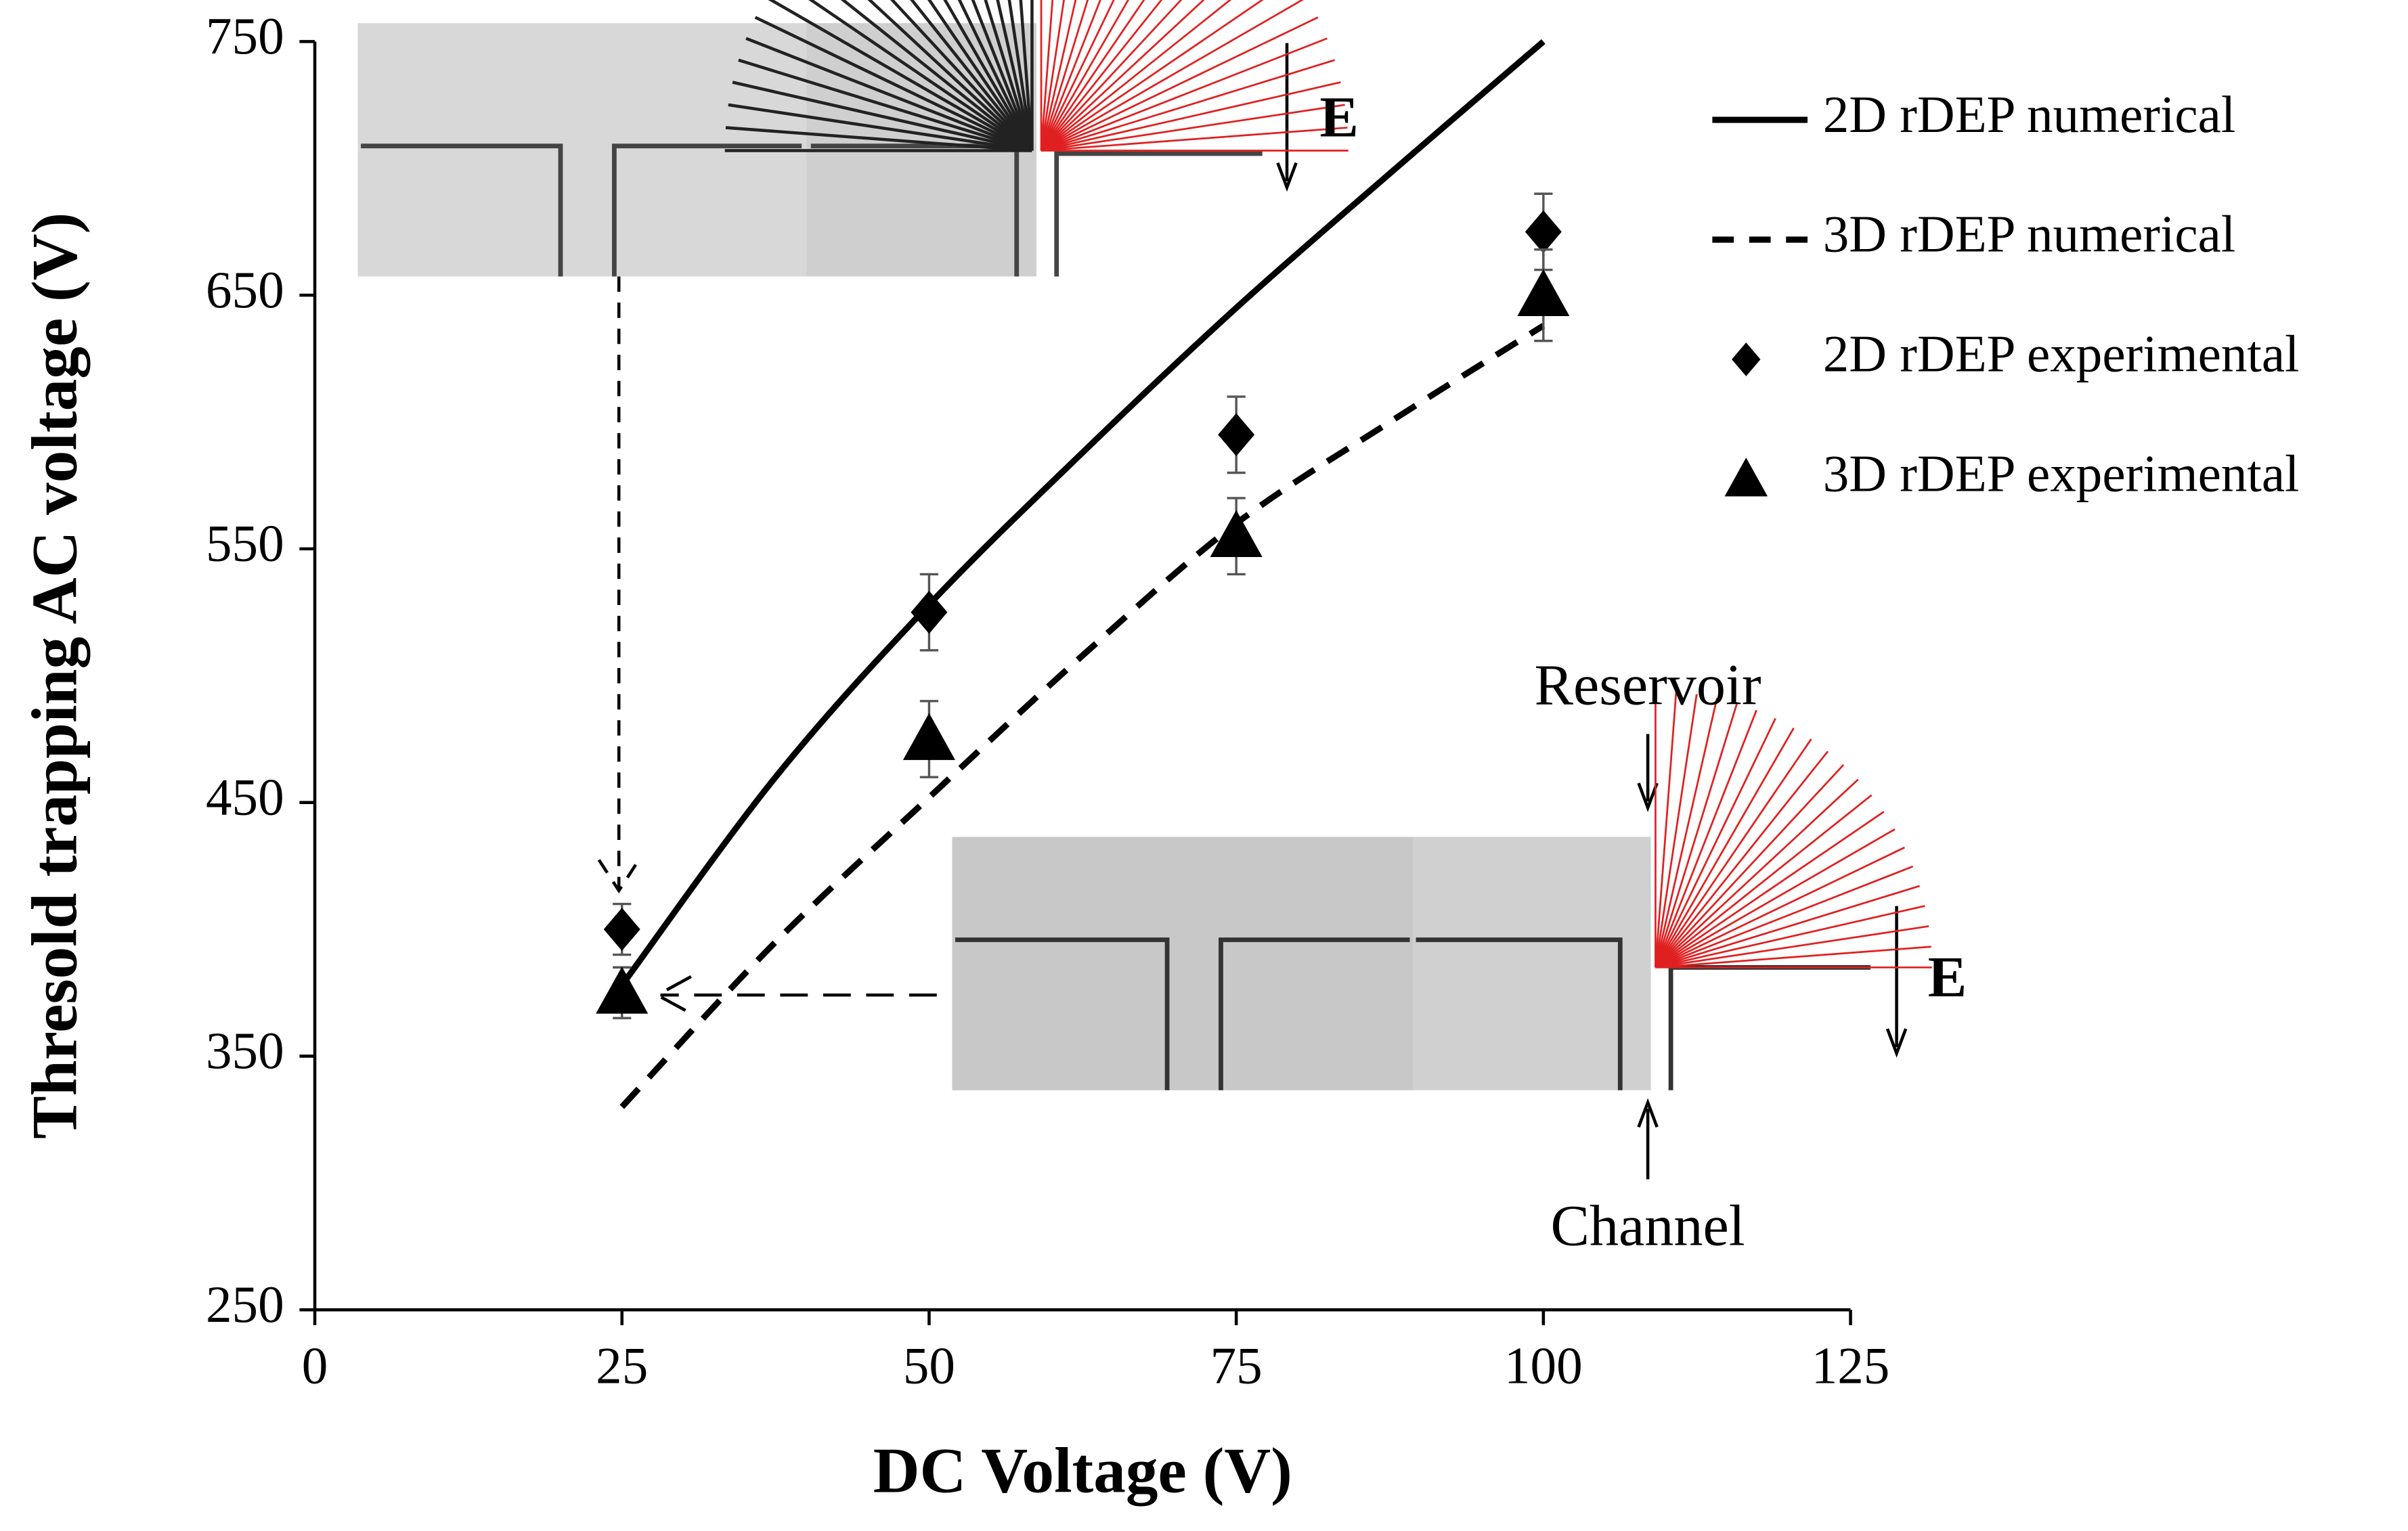  Describe the element at coordinates (622, 1366) in the screenshot. I see `x-tick-label: 25` at that location.